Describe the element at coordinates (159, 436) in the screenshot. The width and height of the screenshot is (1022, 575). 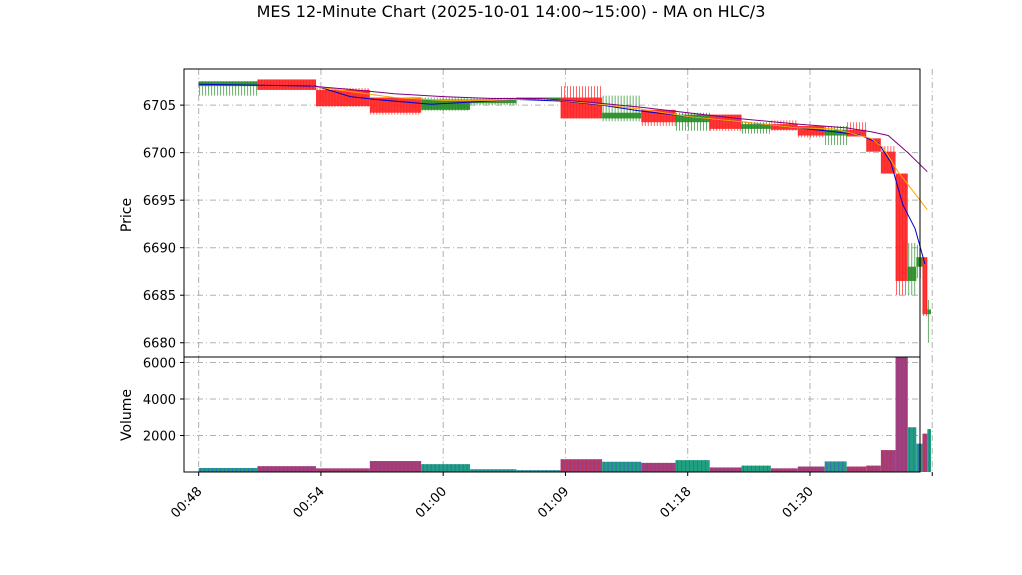
I see `volume-tick-label: 2000` at that location.